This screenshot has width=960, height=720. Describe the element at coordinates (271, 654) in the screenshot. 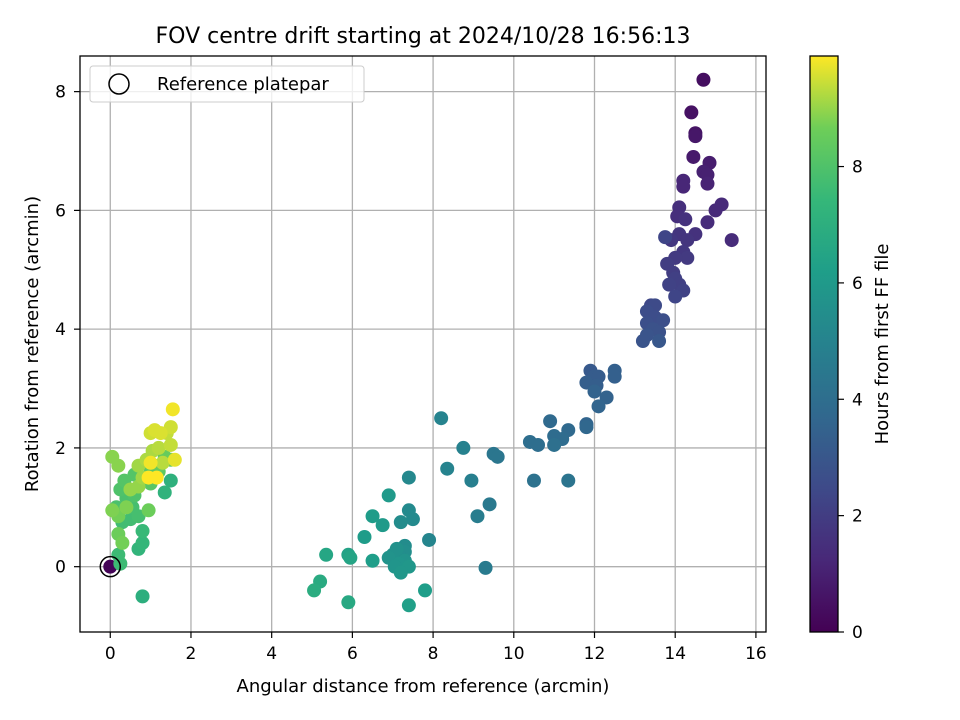

I see `x-tick-label: 4` at that location.